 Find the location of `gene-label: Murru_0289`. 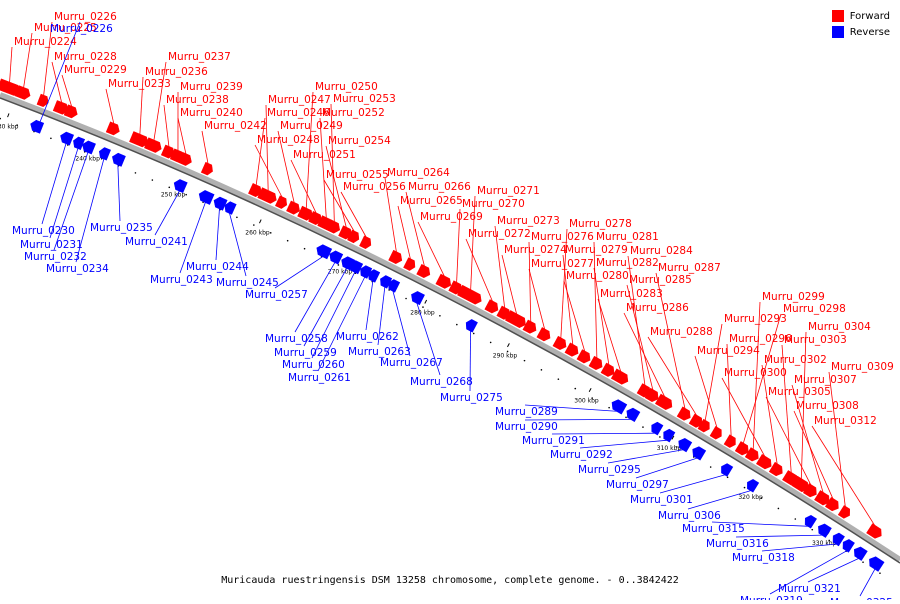

gene-label: Murru_0289 is located at coordinates (526, 412).